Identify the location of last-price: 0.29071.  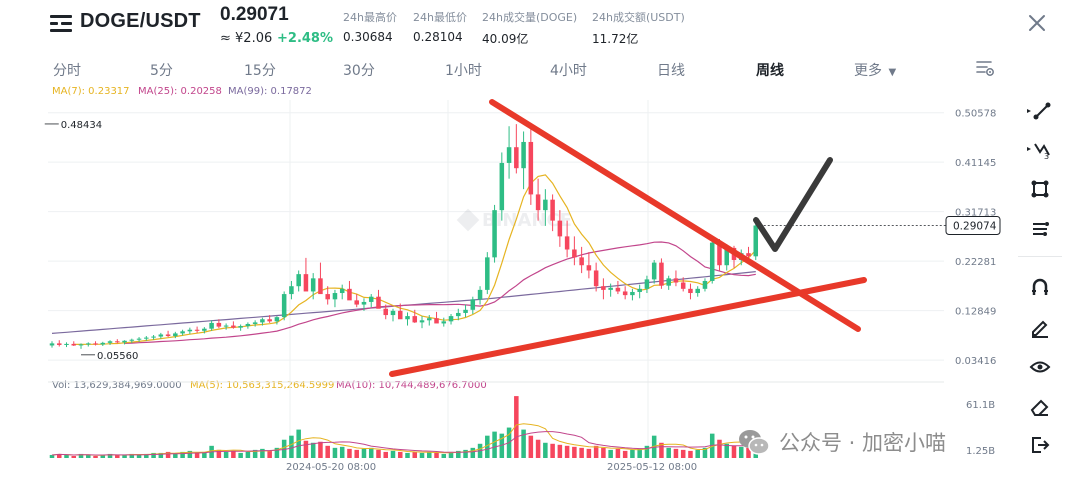
(254, 14).